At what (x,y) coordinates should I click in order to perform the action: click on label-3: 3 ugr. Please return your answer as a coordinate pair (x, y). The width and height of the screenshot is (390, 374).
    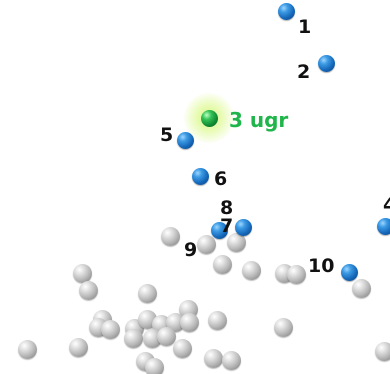
    Looking at the image, I should click on (259, 120).